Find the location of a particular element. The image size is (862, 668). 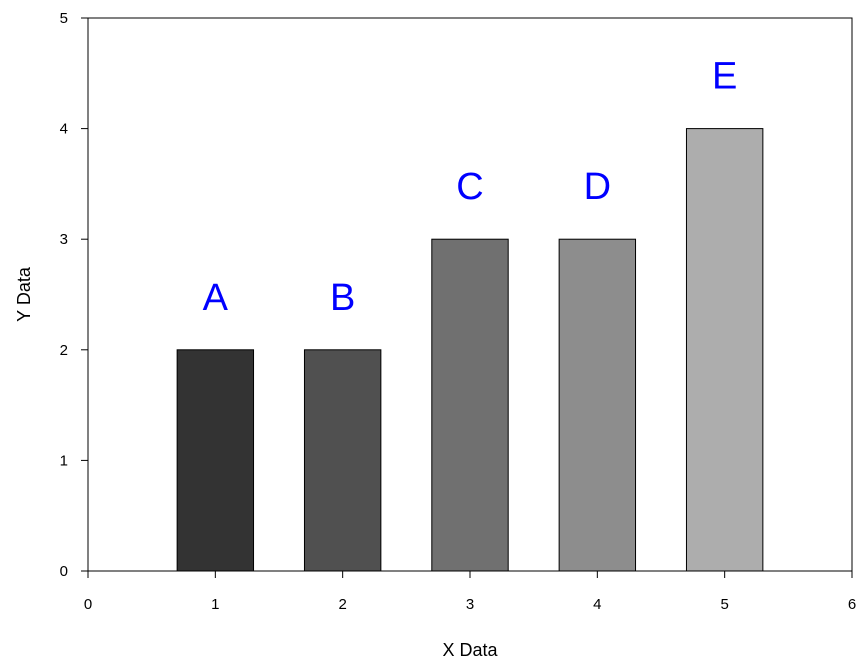

x-tick-label: 0 is located at coordinates (88, 604).